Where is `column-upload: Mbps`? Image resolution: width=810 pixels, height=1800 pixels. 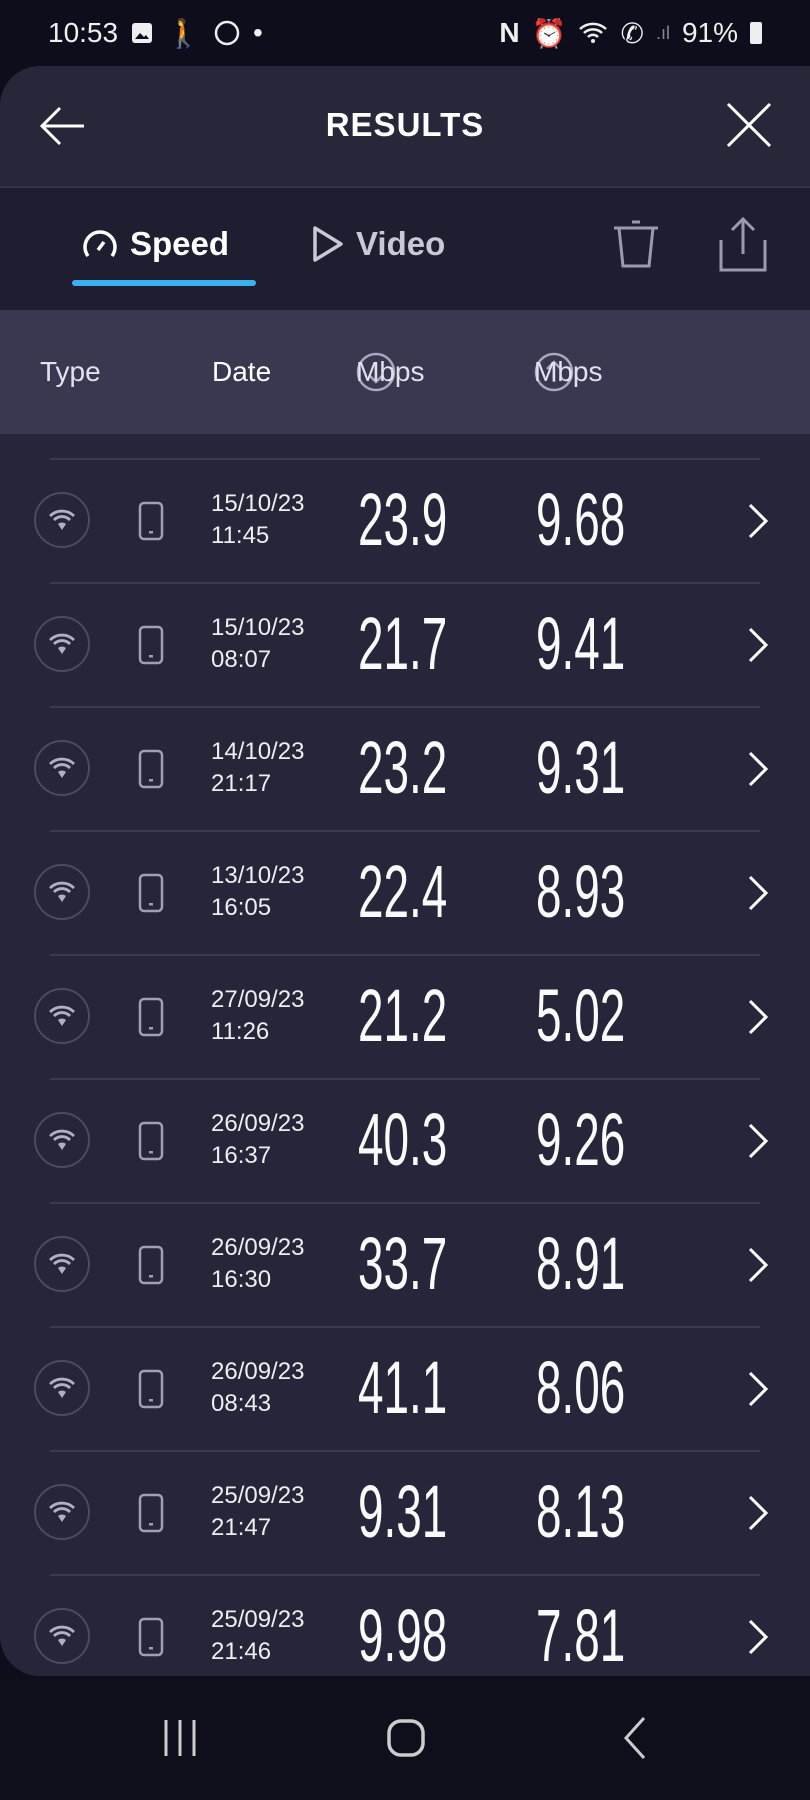 column-upload: Mbps is located at coordinates (568, 372).